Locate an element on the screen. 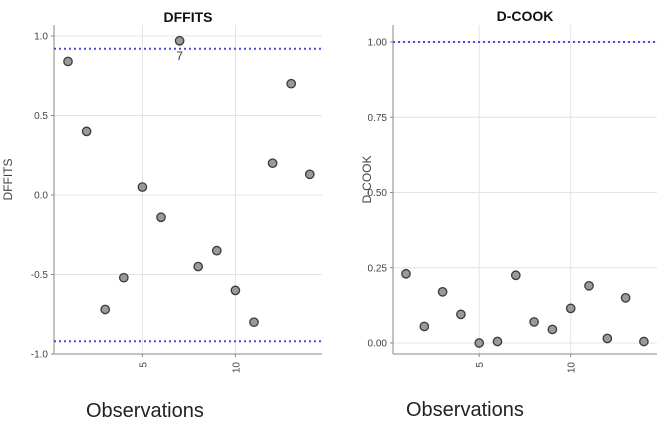 The height and width of the screenshot is (425, 662). y-tick-label: -0.5 is located at coordinates (40, 275).